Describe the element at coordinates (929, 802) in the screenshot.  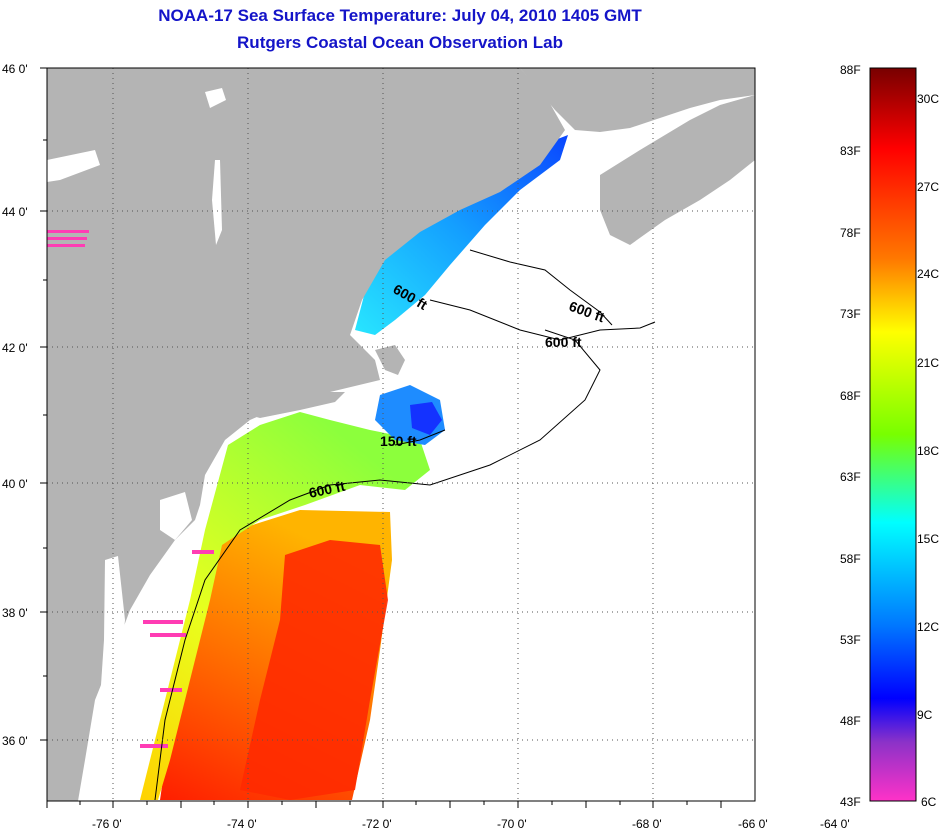
I see `colorbar-c-6: 6C` at that location.